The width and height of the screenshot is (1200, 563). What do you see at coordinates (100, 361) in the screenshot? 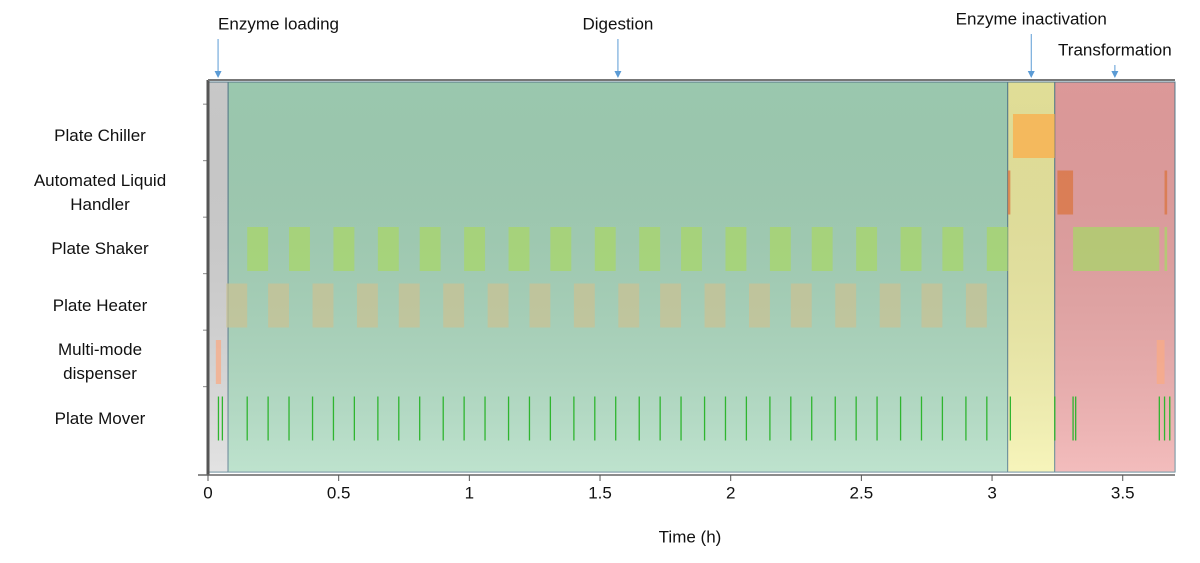
I see `row-label: Multi-mode dispenser` at bounding box center [100, 361].